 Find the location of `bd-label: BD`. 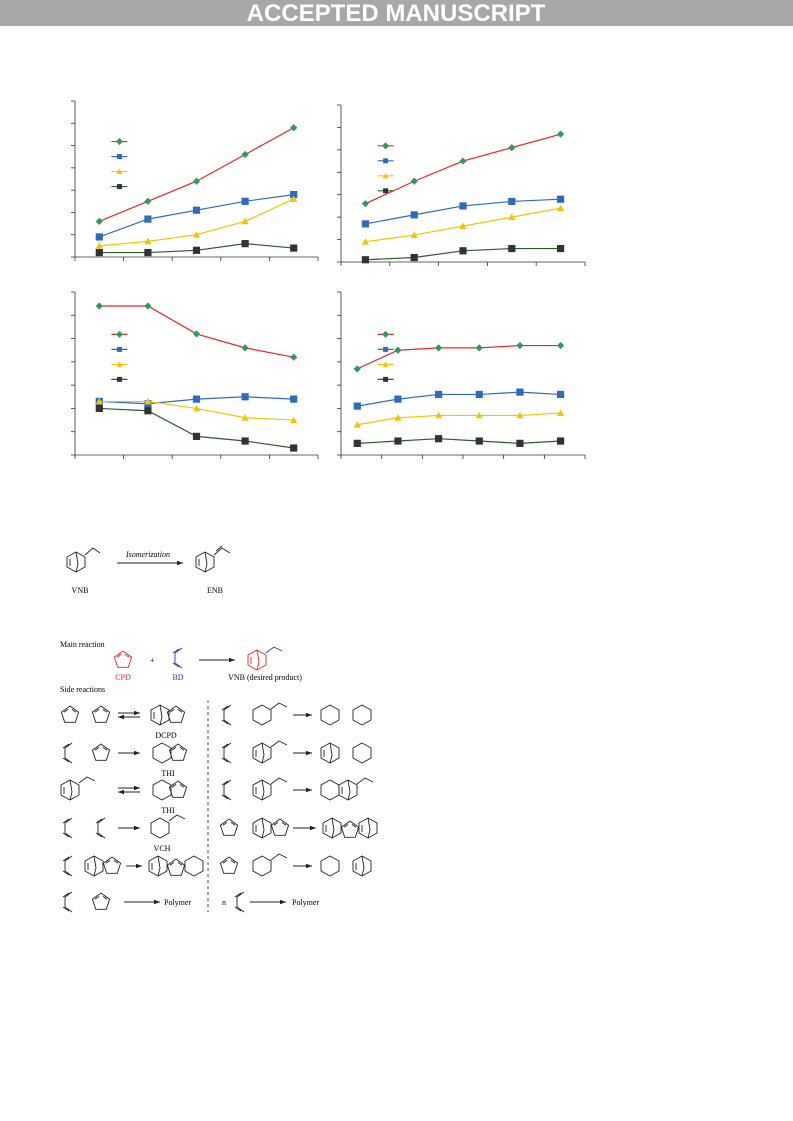

bd-label: BD is located at coordinates (177, 677).